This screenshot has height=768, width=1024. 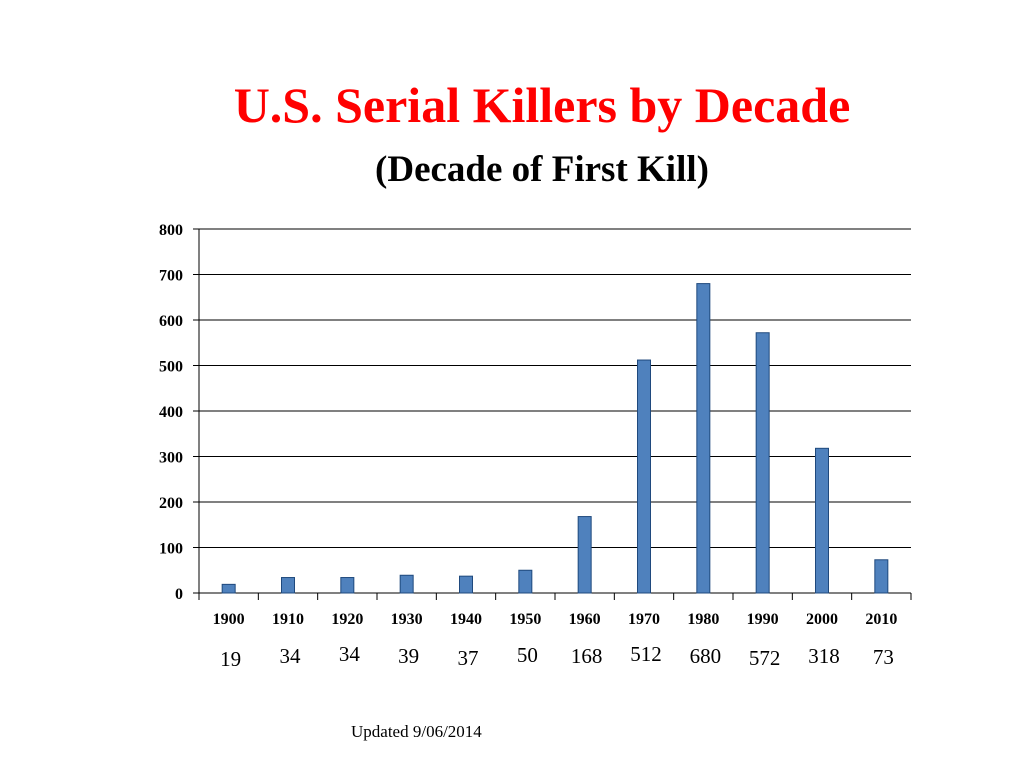 What do you see at coordinates (527, 655) in the screenshot?
I see `value-label: 50` at bounding box center [527, 655].